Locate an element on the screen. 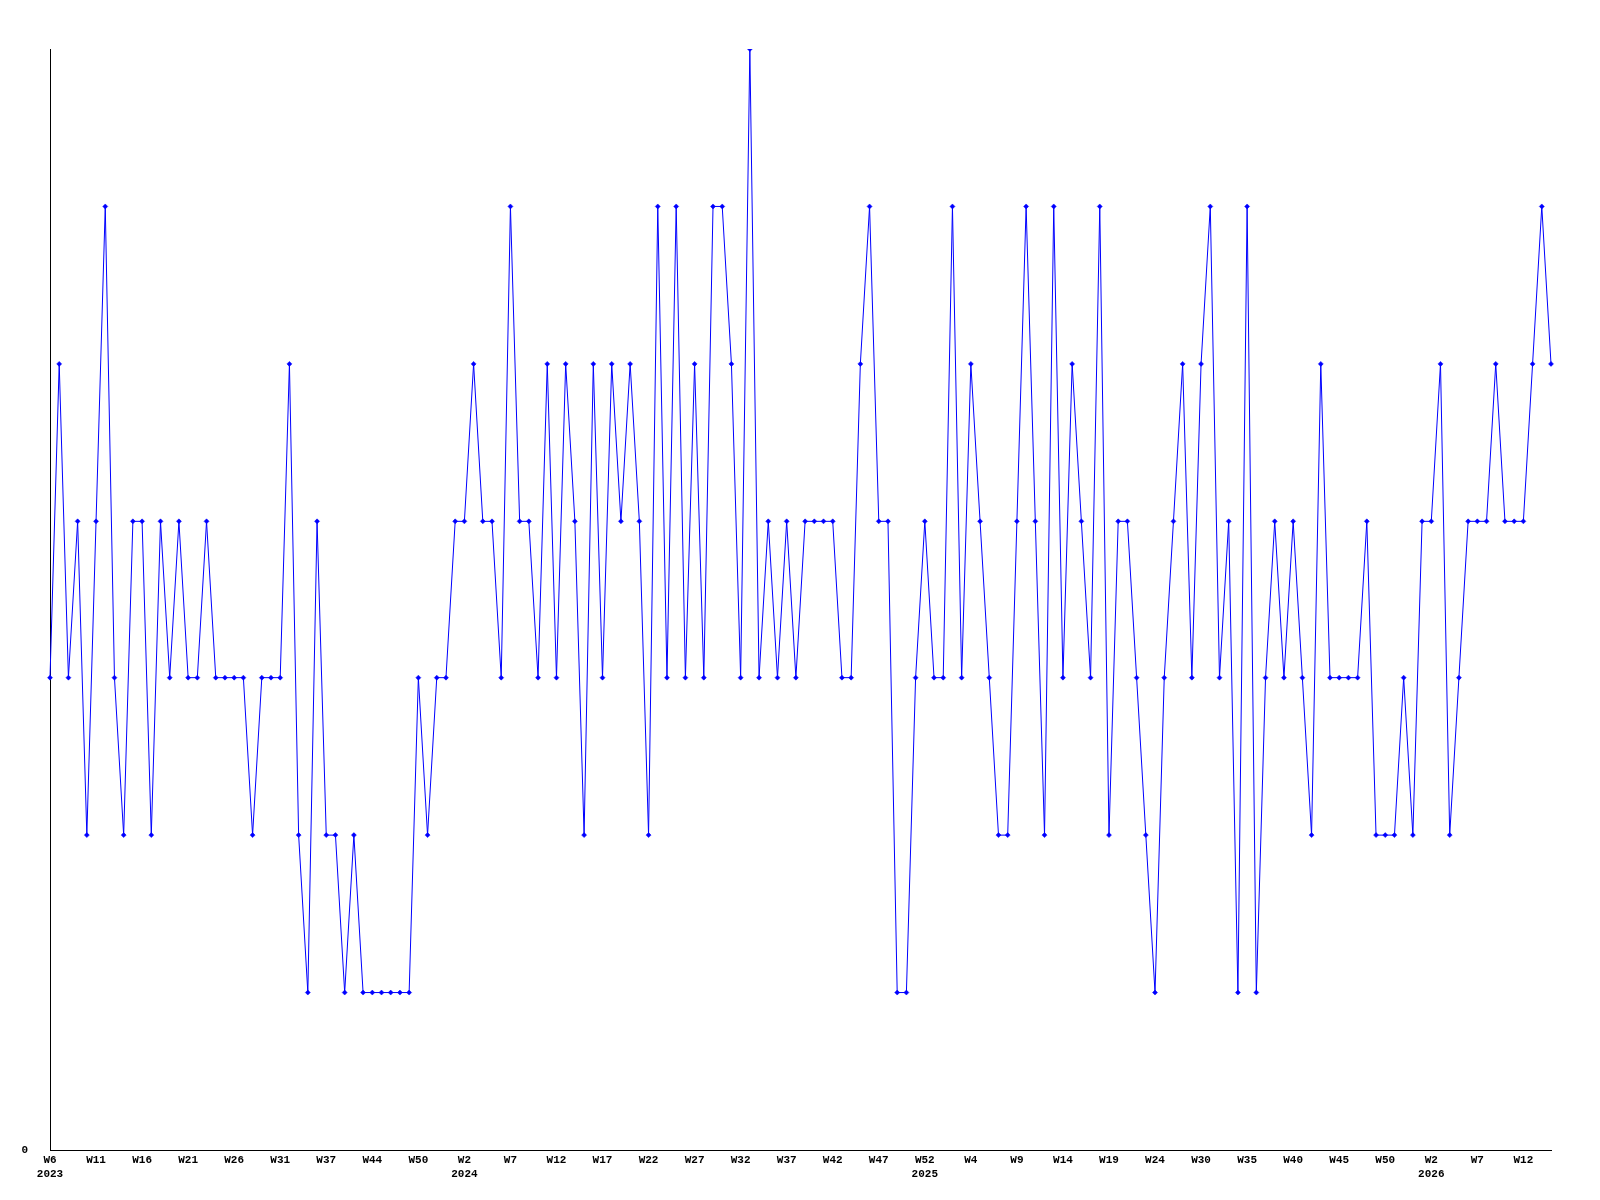  x-tick-label: W22 is located at coordinates (648, 1160).